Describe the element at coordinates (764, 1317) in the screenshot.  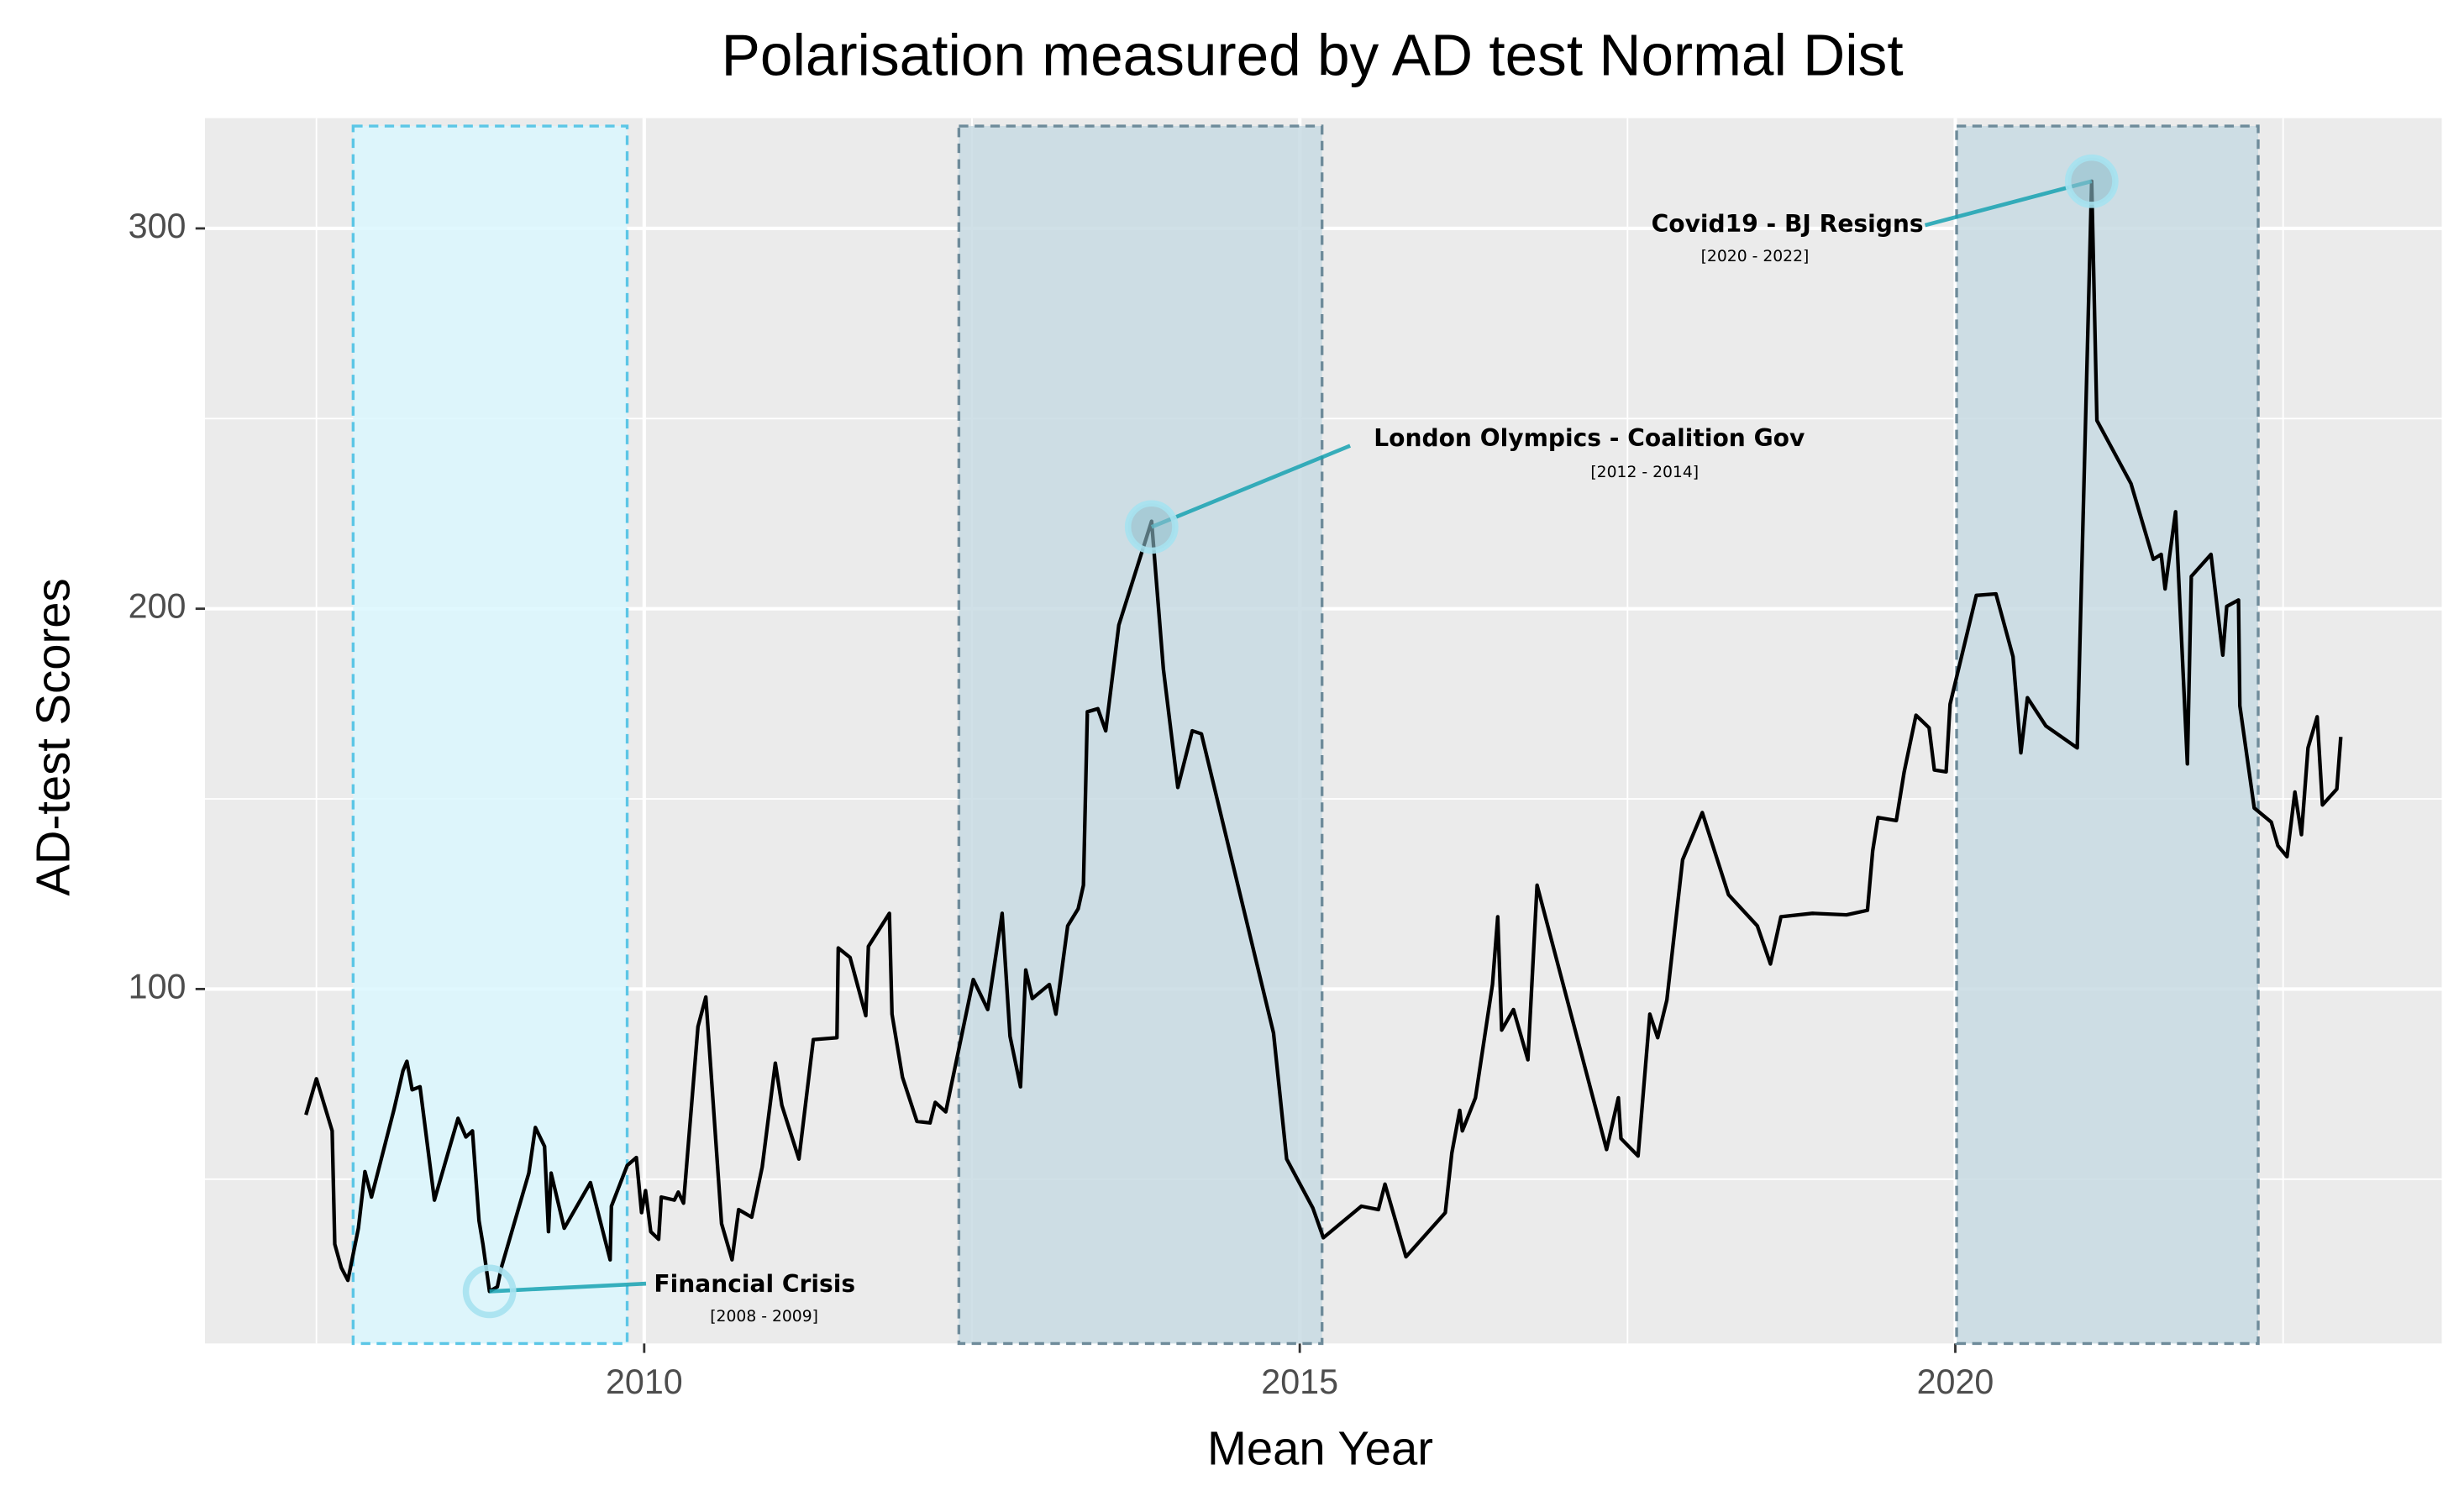
I see `annotation-sublabel: [2008 - 2009]` at that location.